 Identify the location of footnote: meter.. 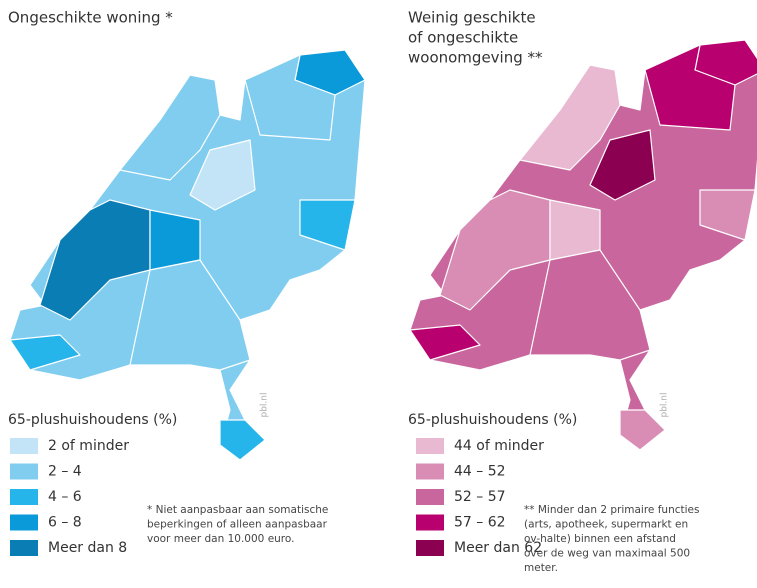
(541, 568).